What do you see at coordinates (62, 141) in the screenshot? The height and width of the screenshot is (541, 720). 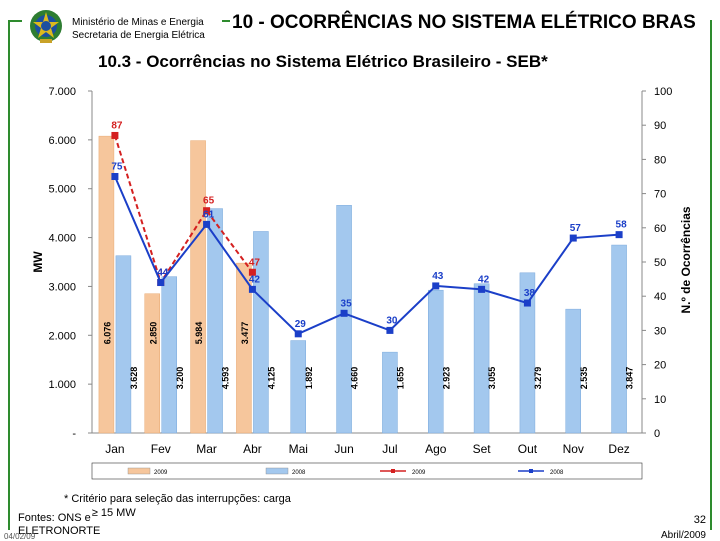 I see `y-tick-label: 6.000` at bounding box center [62, 141].